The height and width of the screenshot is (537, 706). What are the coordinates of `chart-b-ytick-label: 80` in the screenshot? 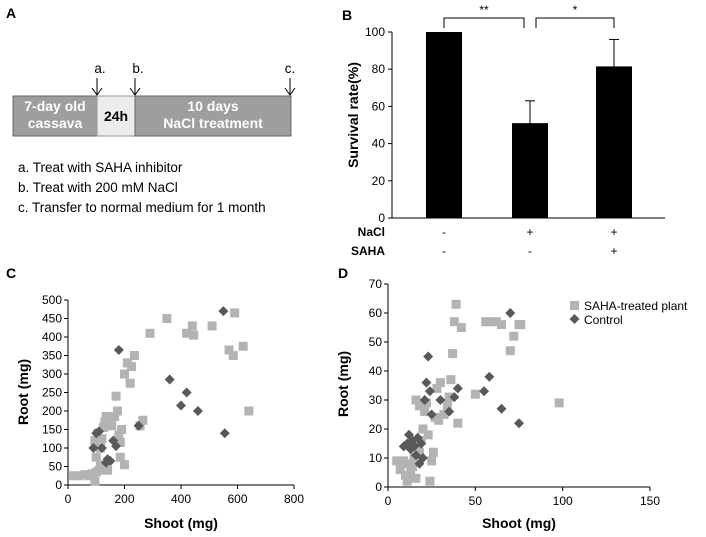 It's located at (379, 69).